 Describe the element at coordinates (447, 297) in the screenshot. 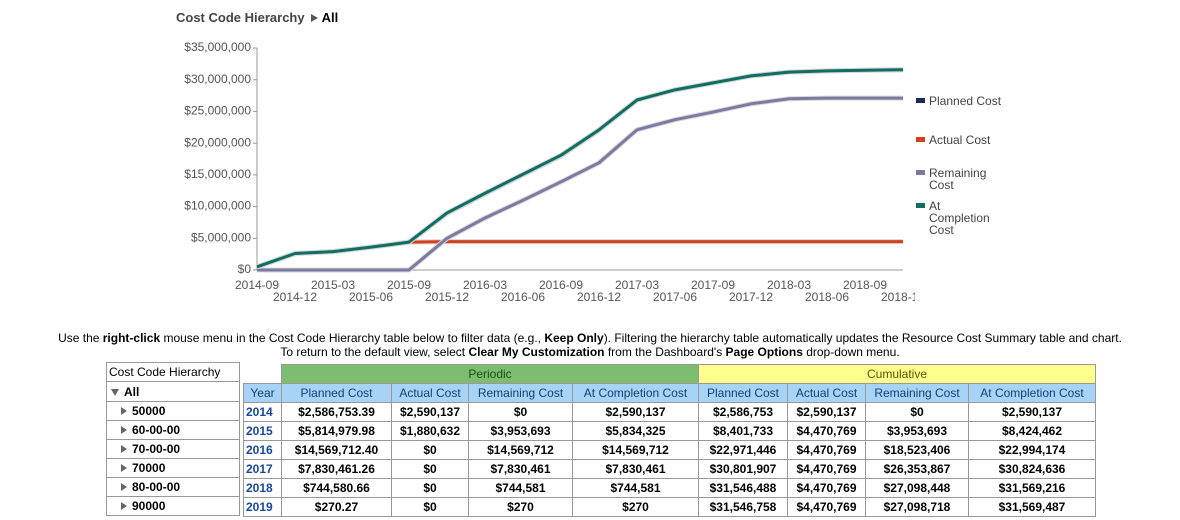

I see `x-tick-label: 2015-12` at that location.